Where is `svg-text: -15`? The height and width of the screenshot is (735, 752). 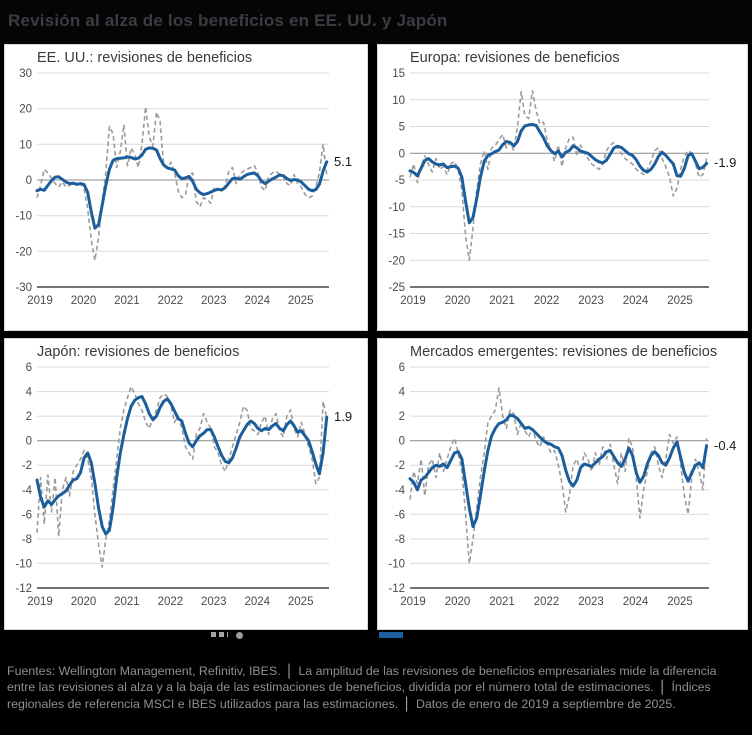
svg-text: -15 is located at coordinates (396, 235).